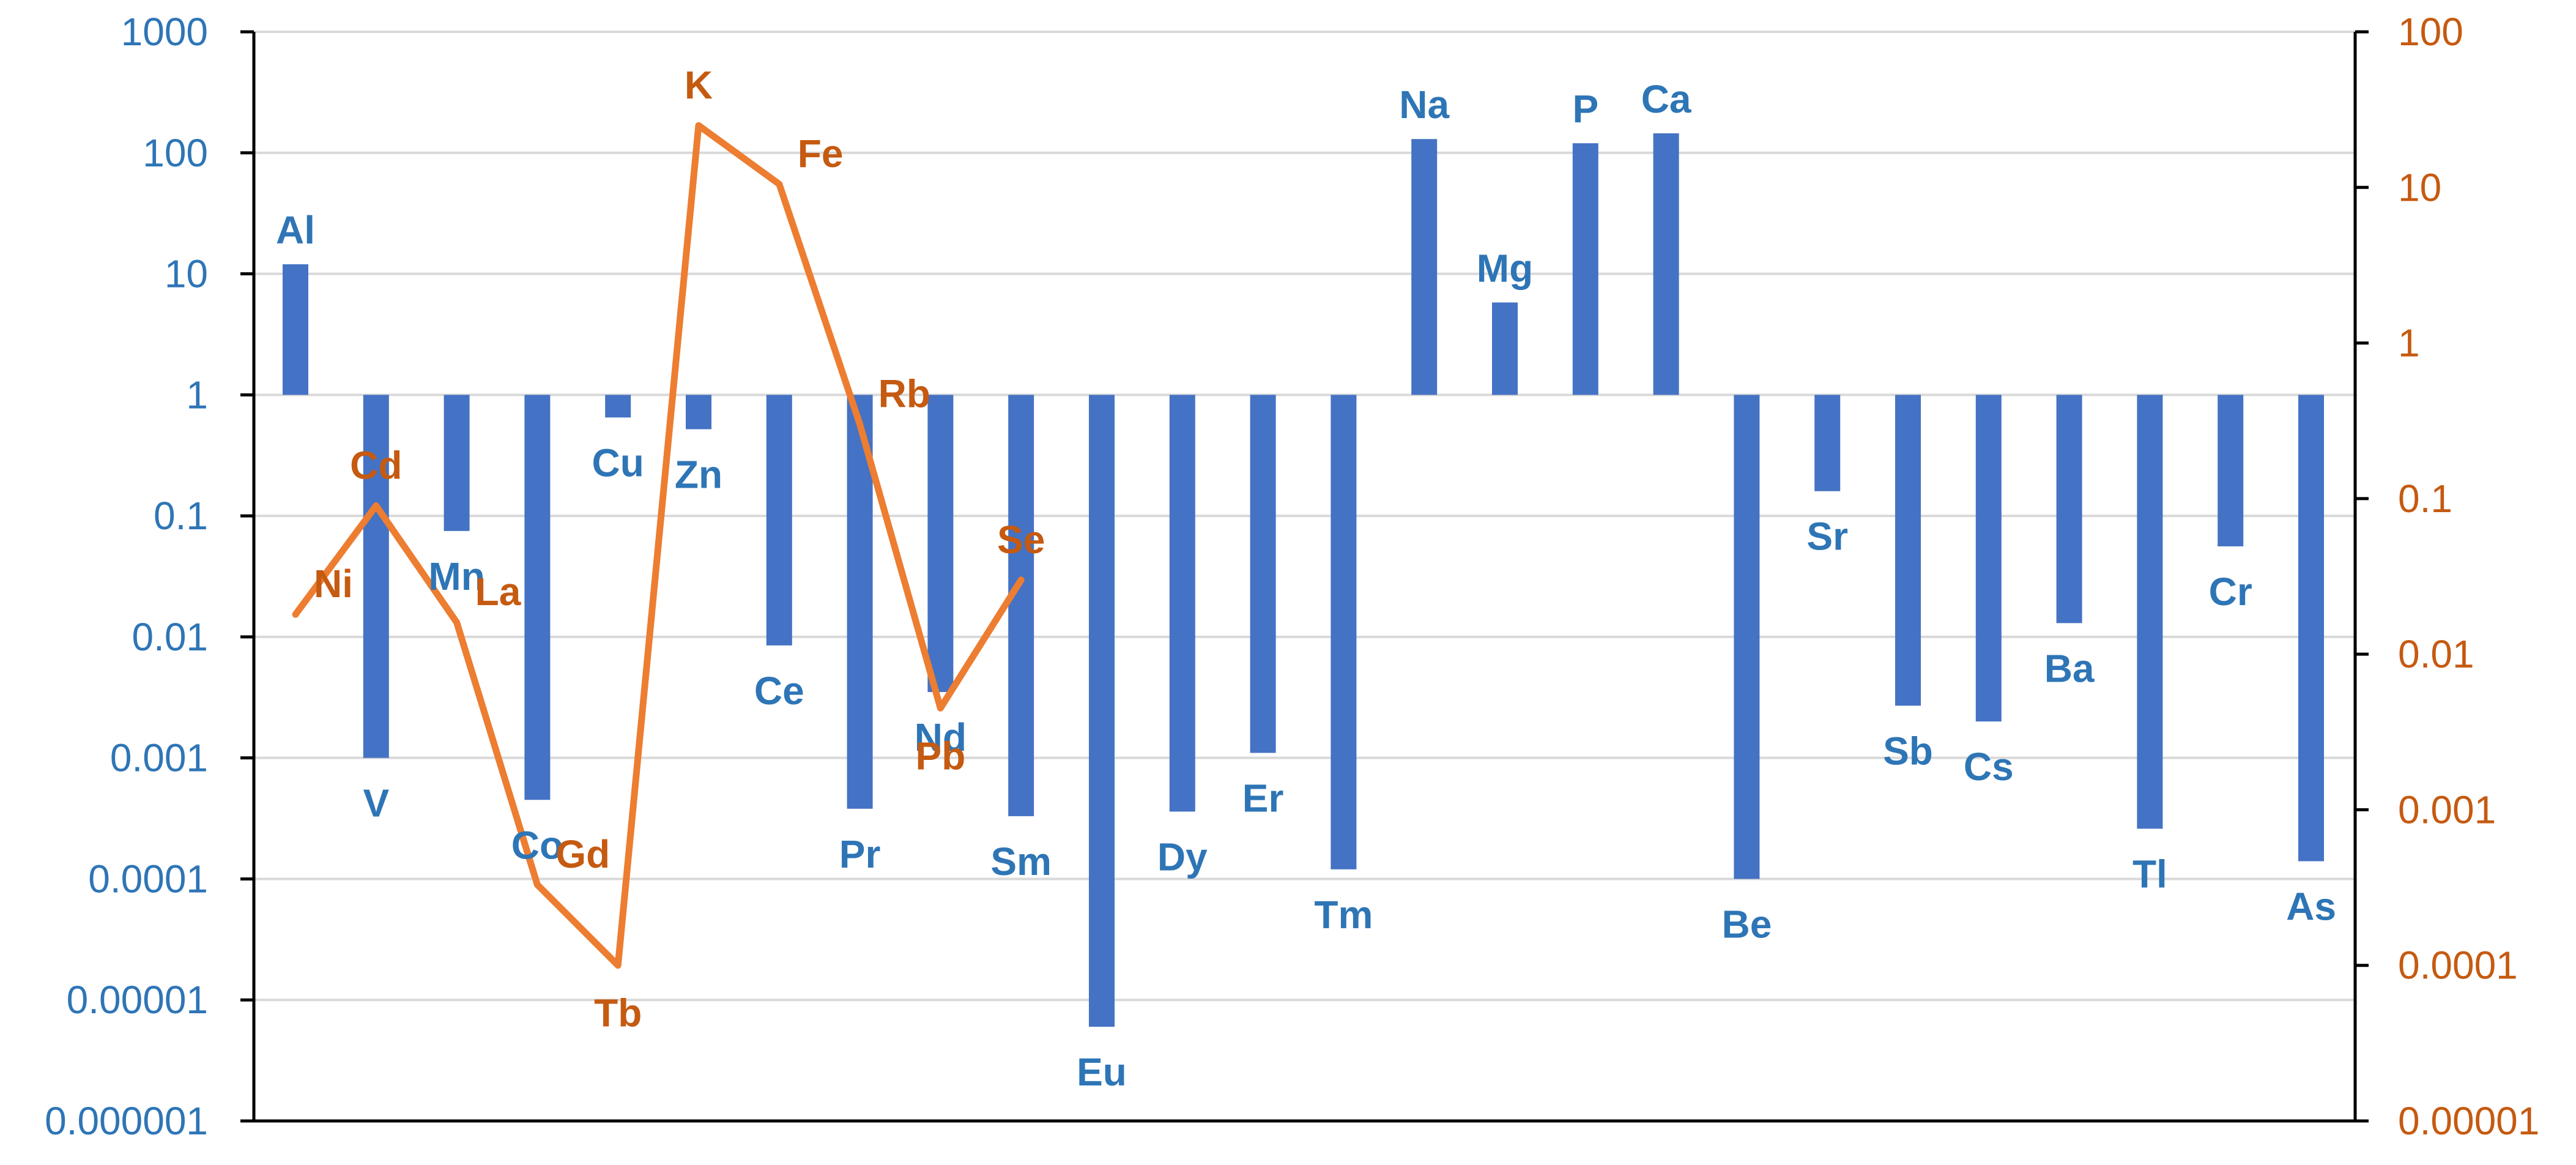 Image resolution: width=2576 pixels, height=1165 pixels. What do you see at coordinates (618, 463) in the screenshot?
I see `bar-label-cu: Cu` at bounding box center [618, 463].